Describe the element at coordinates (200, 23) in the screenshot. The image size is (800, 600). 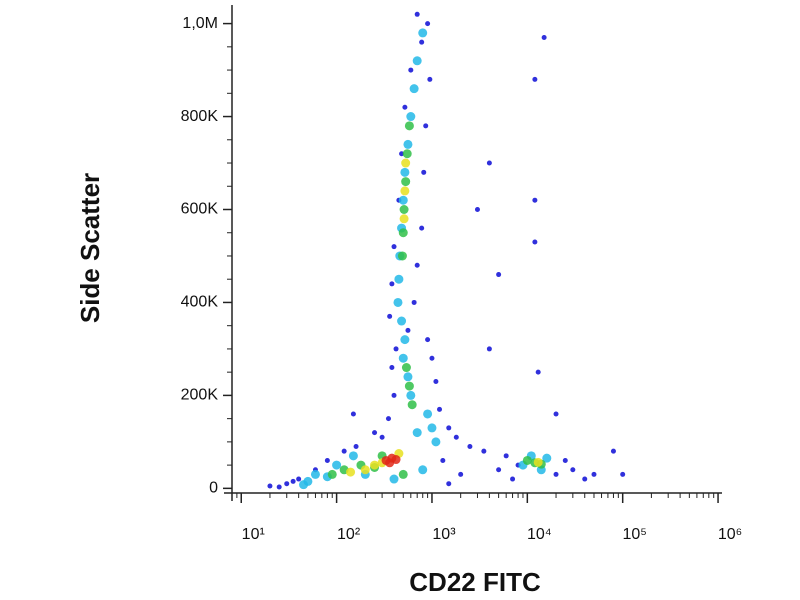
I see `y-tick-label: 1,0M` at that location.